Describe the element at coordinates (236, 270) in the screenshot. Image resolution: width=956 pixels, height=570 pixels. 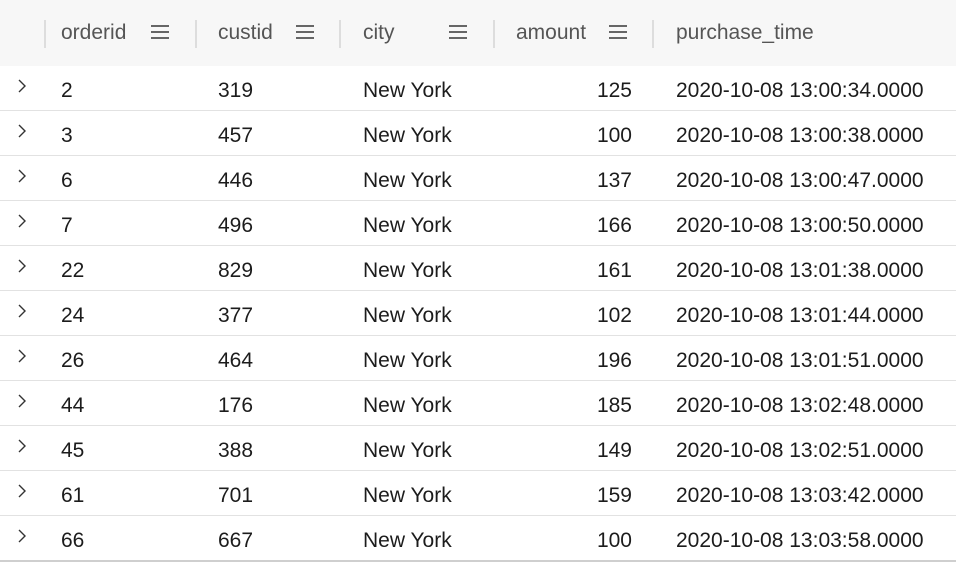
I see `cell-custid: 829` at that location.